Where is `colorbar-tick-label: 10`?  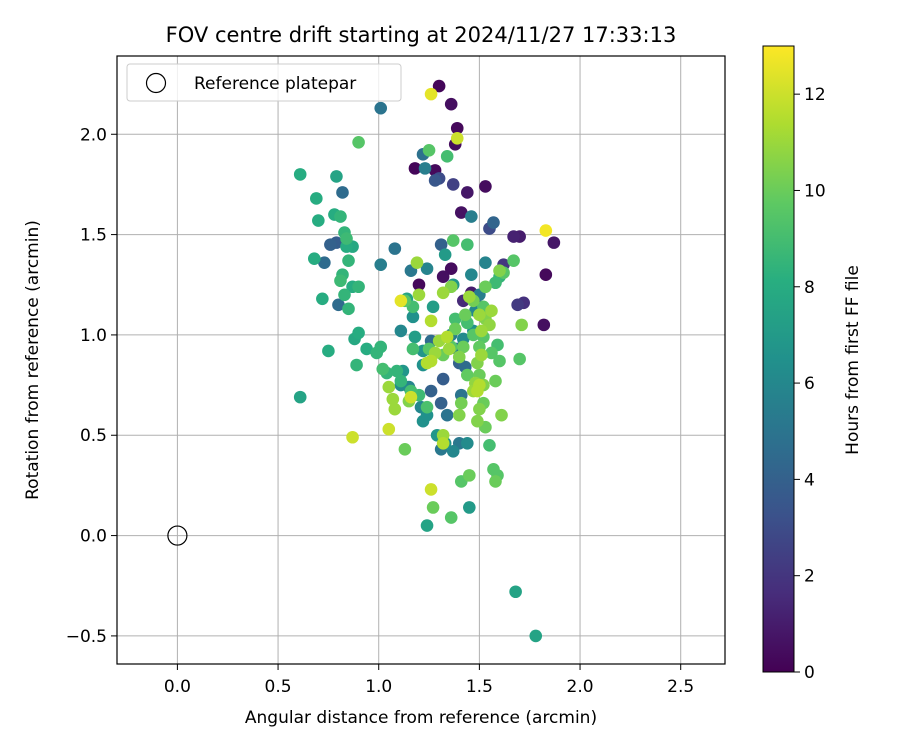 colorbar-tick-label: 10 is located at coordinates (815, 191).